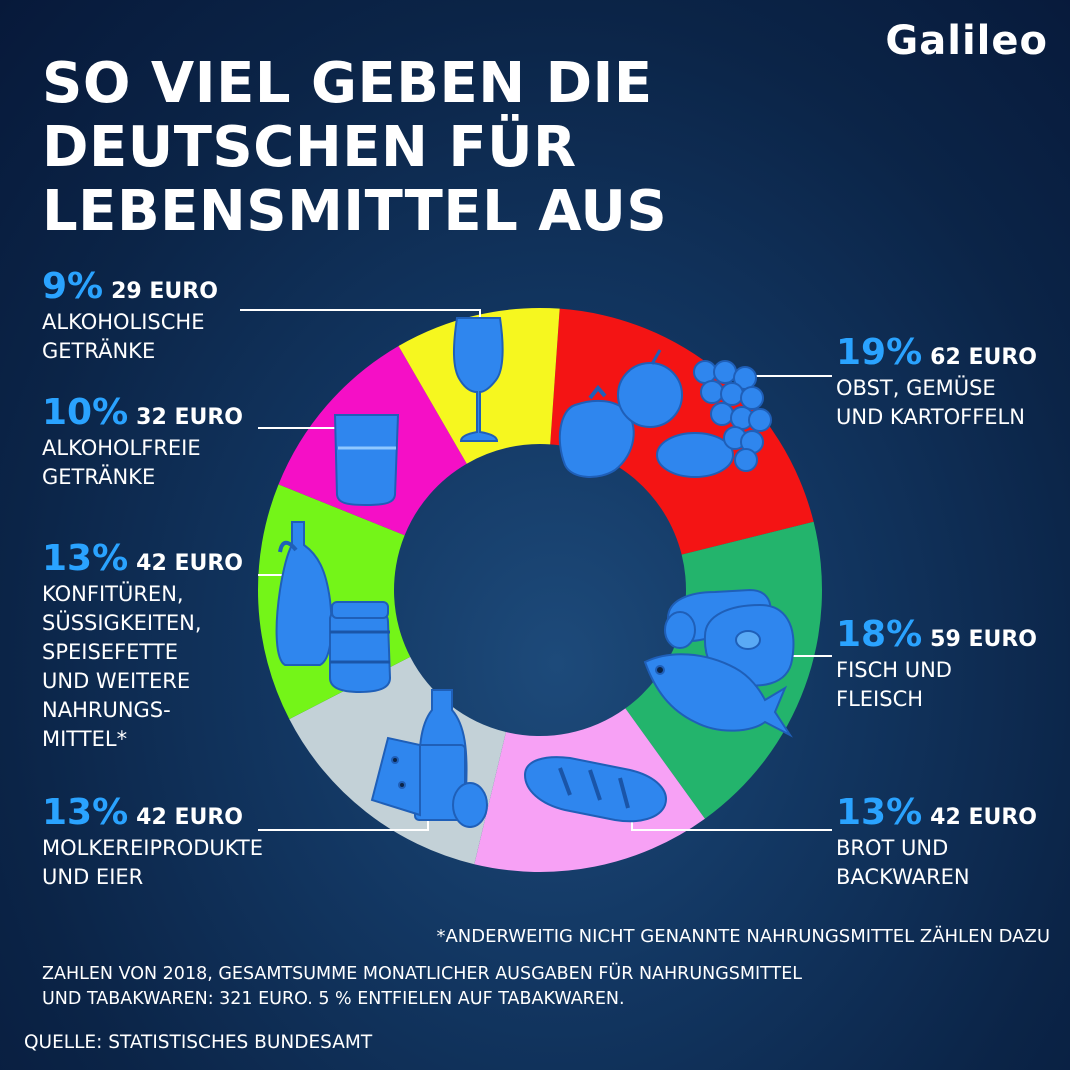  What do you see at coordinates (73, 286) in the screenshot?
I see `percent-label: 9%` at bounding box center [73, 286].